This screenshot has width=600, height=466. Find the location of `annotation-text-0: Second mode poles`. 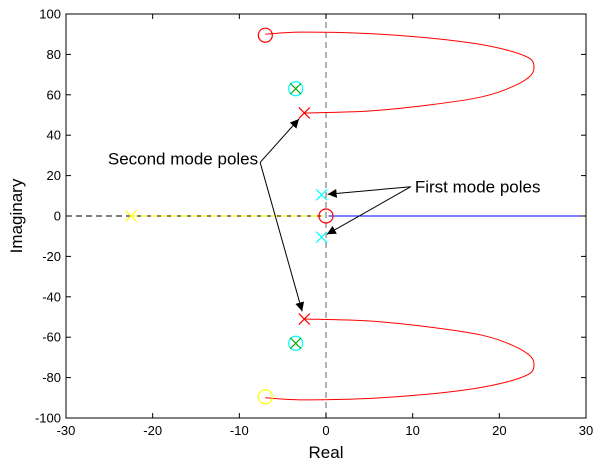

annotation-text-0: Second mode poles is located at coordinates (183, 158).